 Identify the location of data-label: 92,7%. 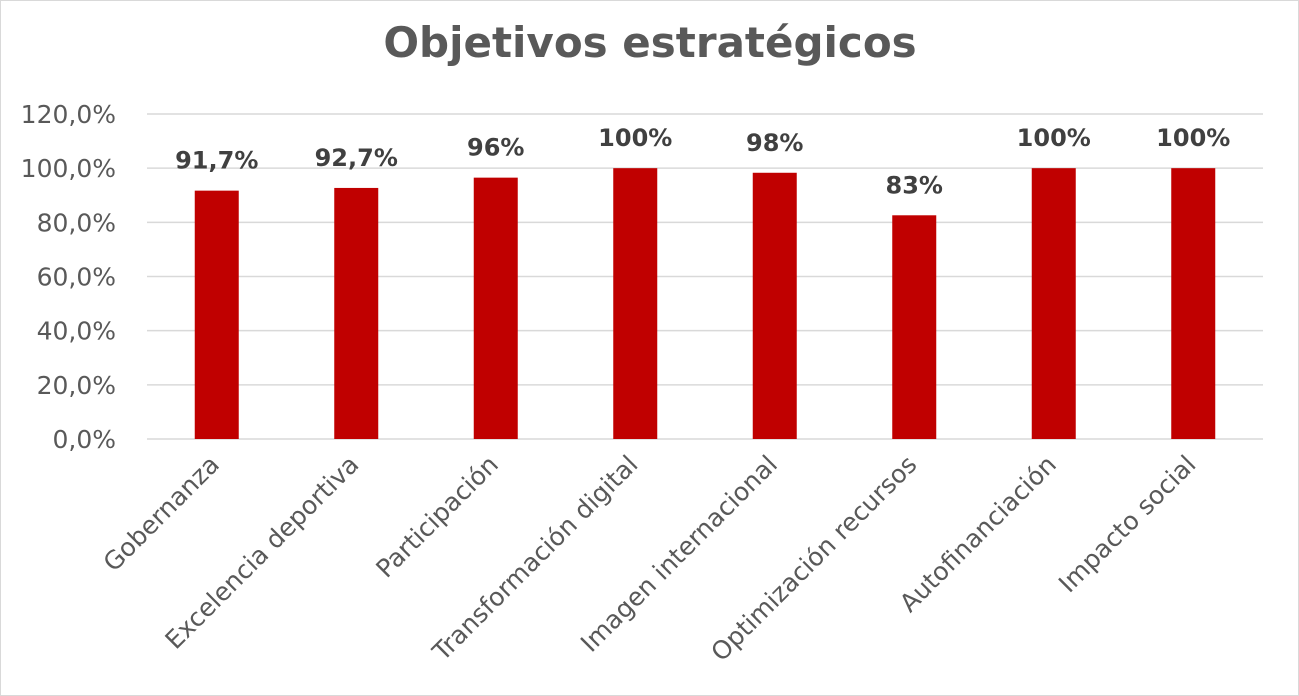
(356, 158).